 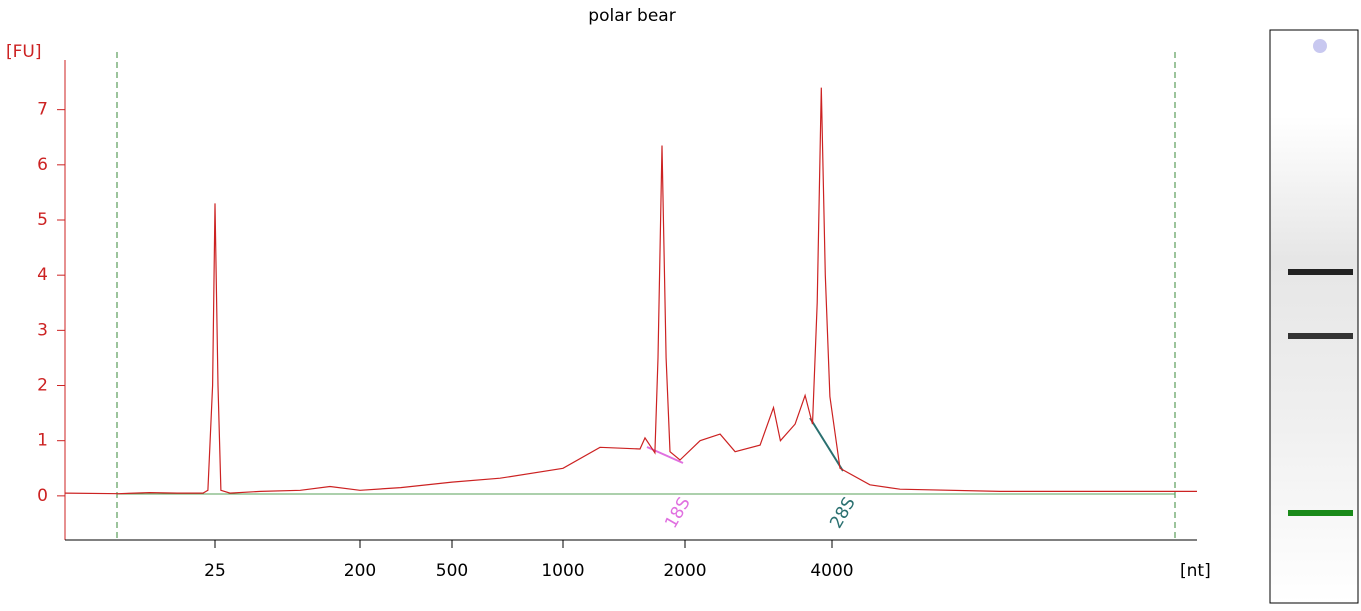 I want to click on x-tick-label: 1000, so click(x=562, y=571).